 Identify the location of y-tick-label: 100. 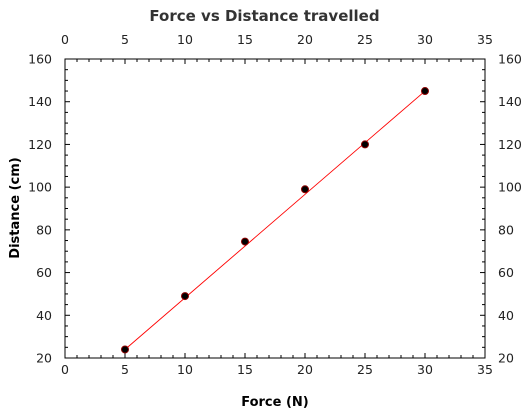
(40, 187).